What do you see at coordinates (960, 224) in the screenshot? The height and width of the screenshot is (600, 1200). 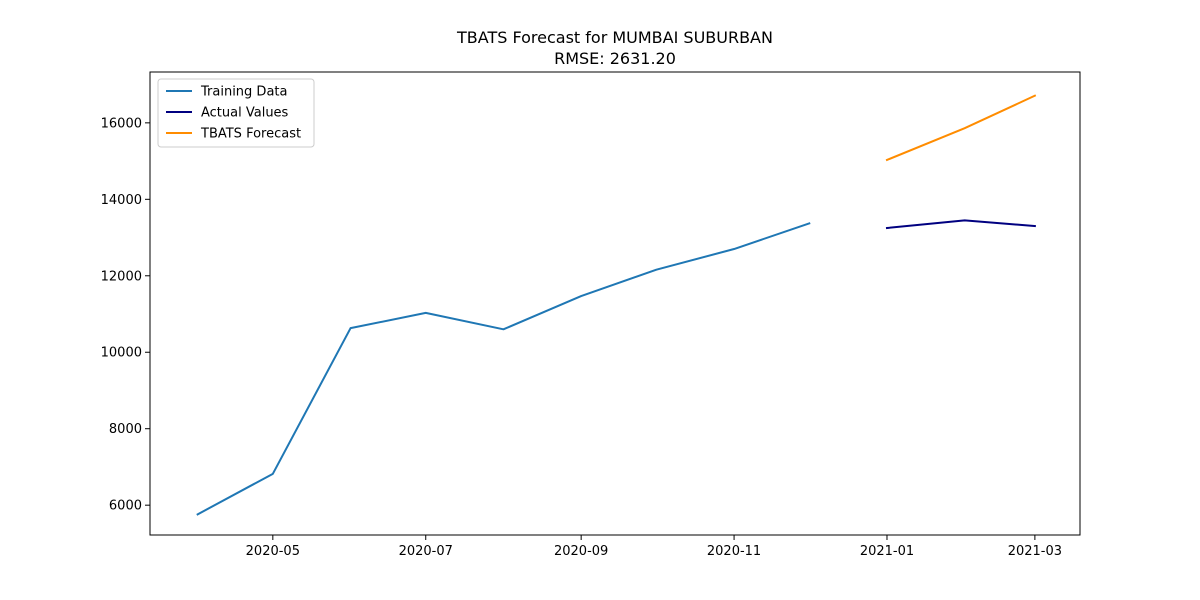 I see `series-line-actual-values` at bounding box center [960, 224].